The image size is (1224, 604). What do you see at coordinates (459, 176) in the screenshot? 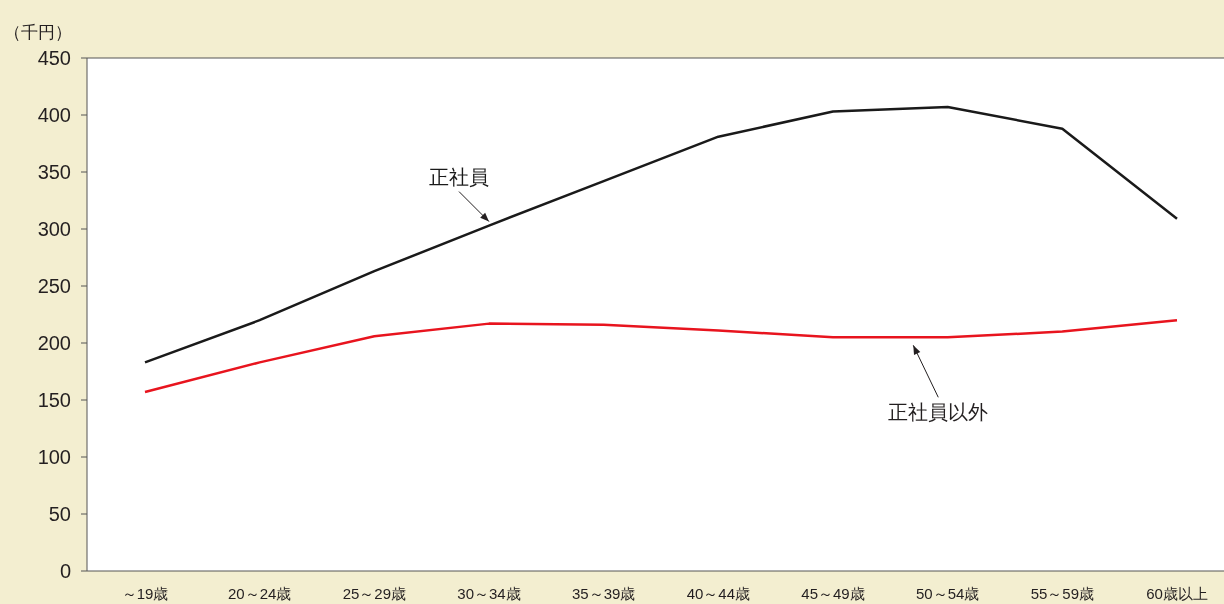
I see `series-label: 正社員` at bounding box center [459, 176].